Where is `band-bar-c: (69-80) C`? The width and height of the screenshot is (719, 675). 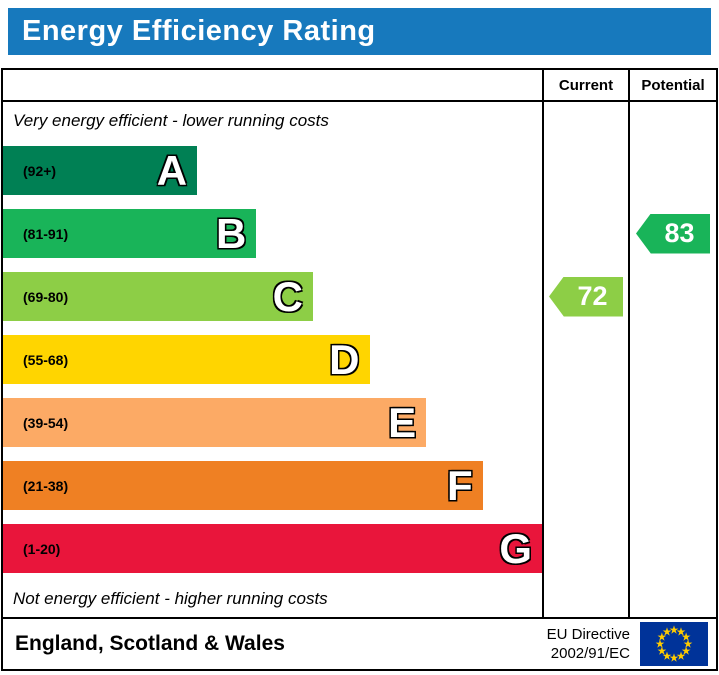
band-bar-c: (69-80) C is located at coordinates (158, 296).